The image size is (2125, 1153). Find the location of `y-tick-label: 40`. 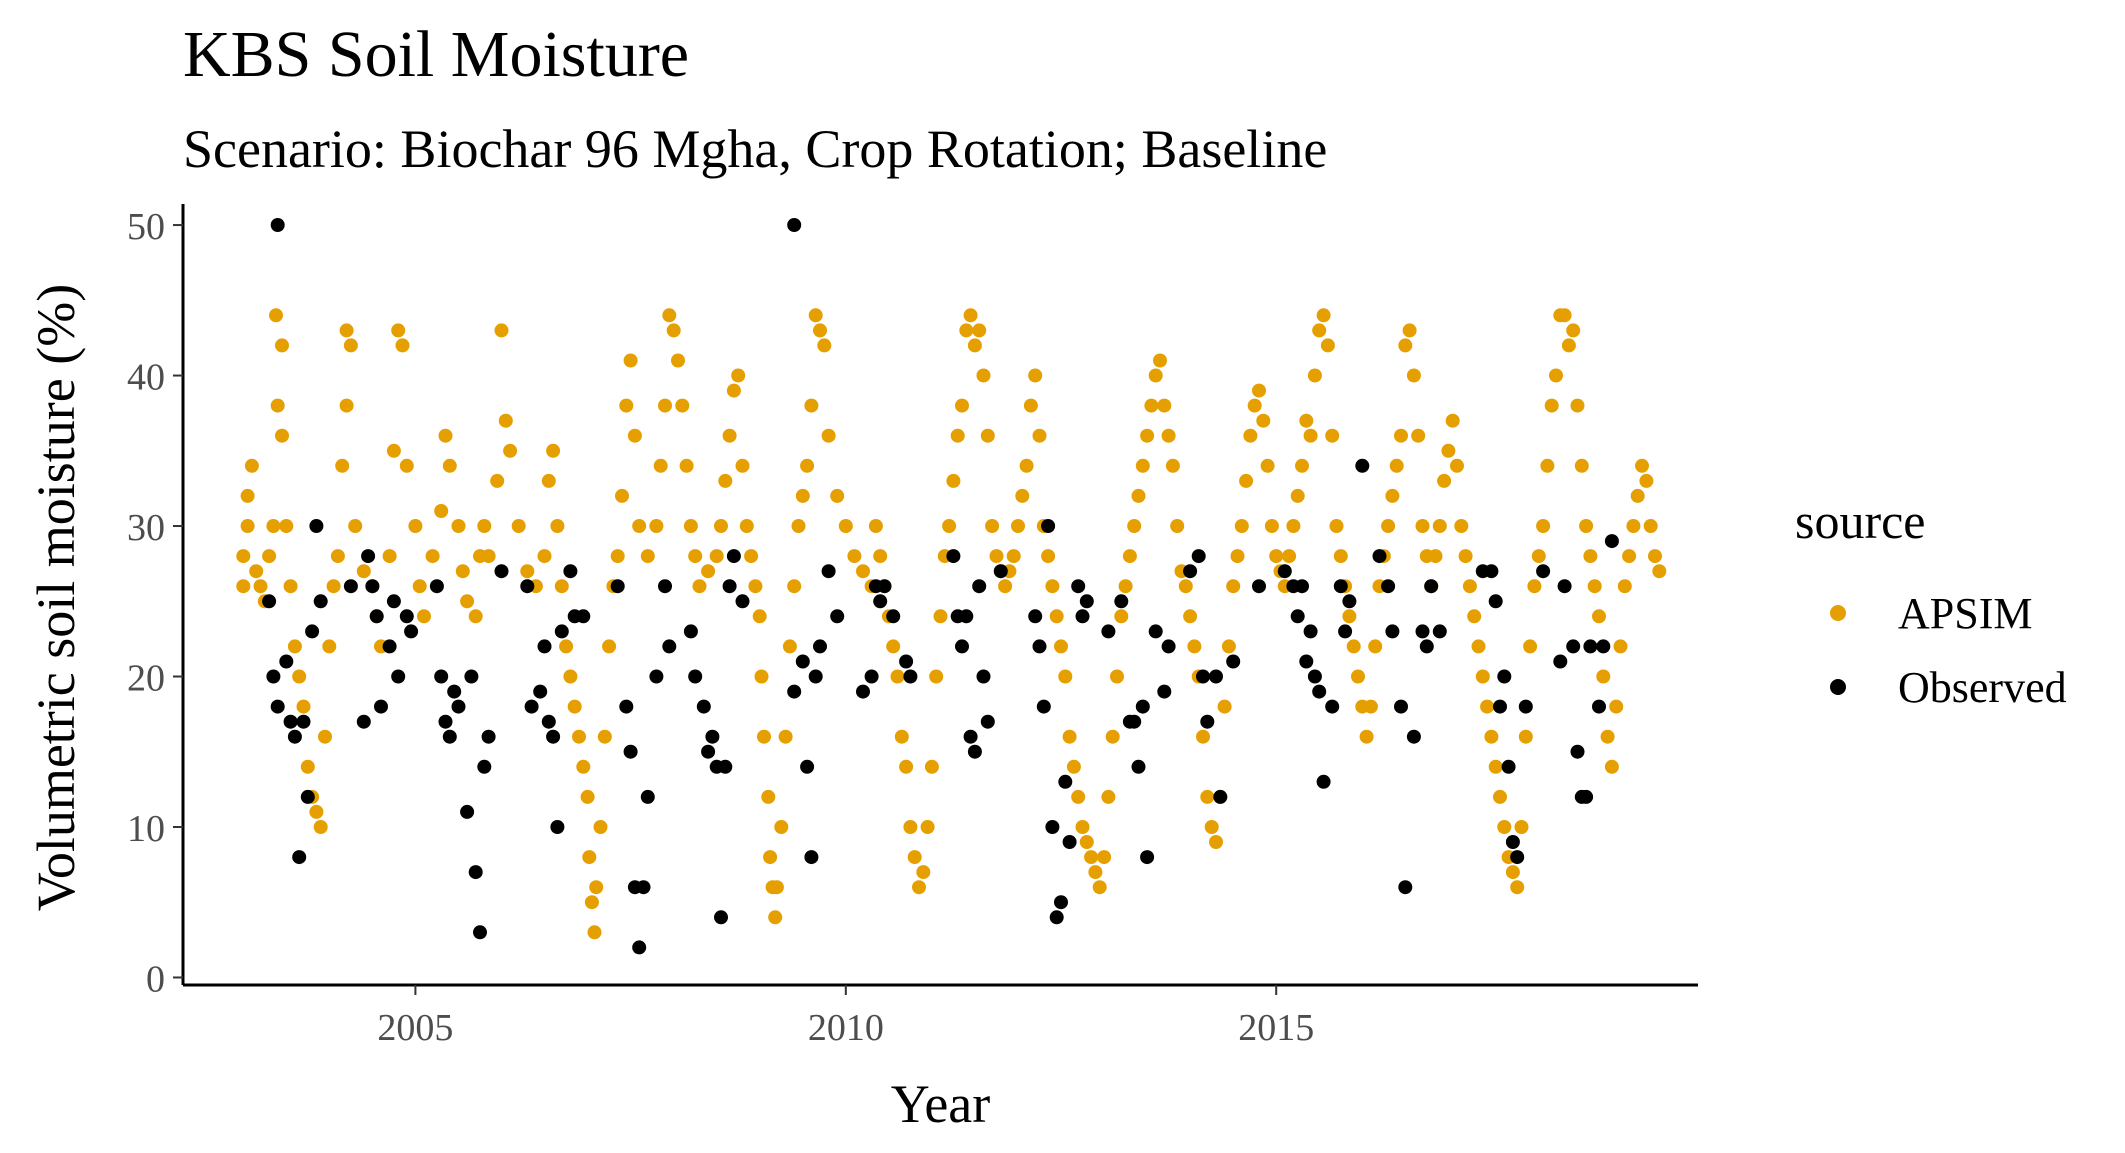

y-tick-label: 40 is located at coordinates (146, 378).